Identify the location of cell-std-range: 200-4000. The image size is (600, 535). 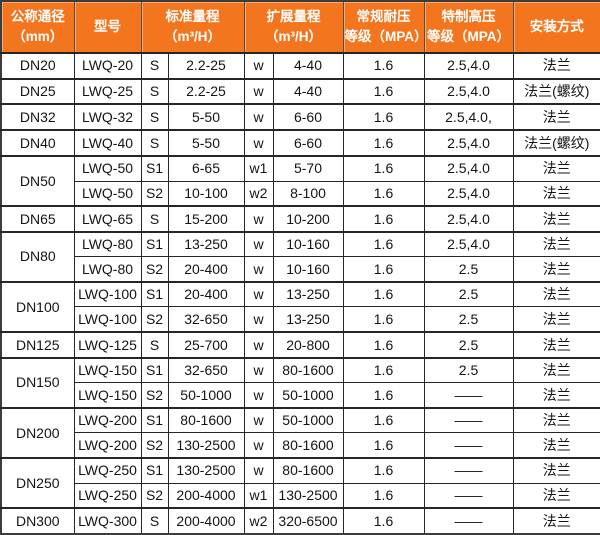
(206, 521).